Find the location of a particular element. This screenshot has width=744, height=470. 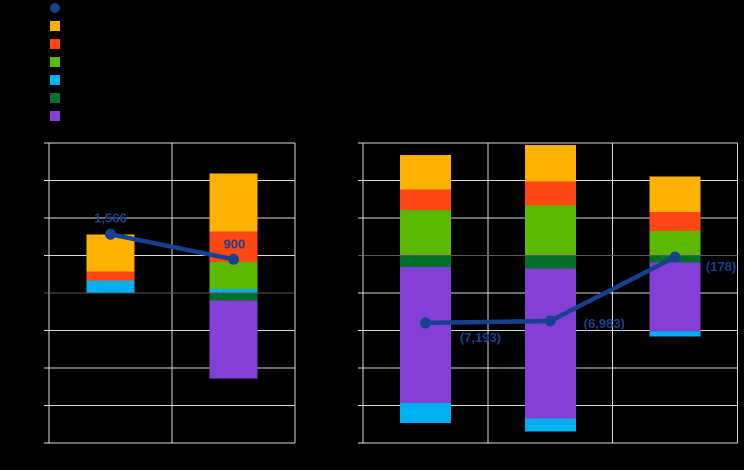

data-label: (178) is located at coordinates (720, 266).